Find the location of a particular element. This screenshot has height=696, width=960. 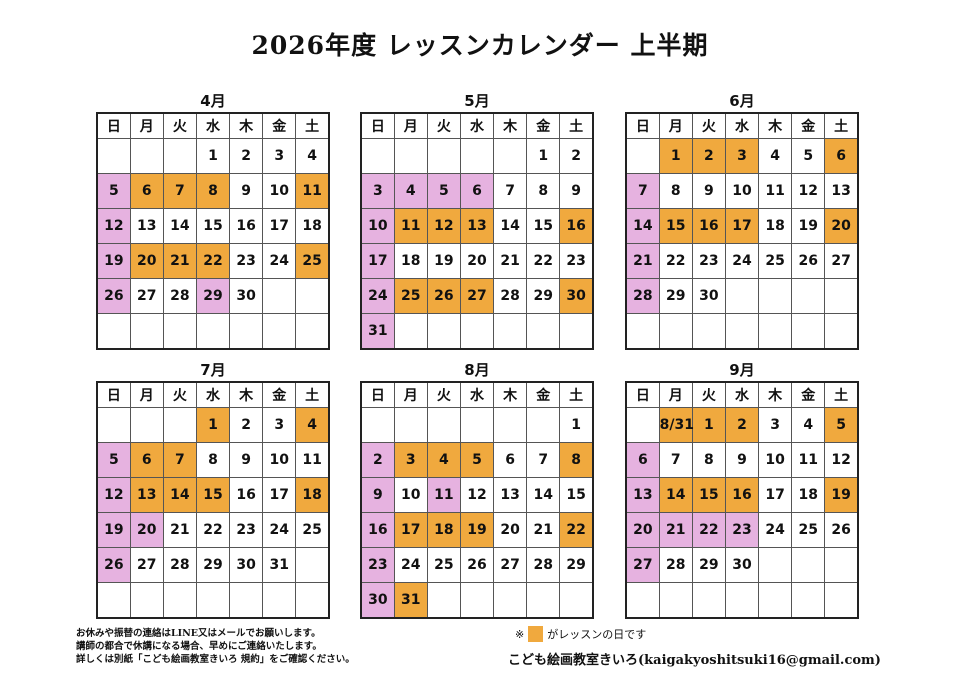

day-cell: 29 is located at coordinates (543, 296).